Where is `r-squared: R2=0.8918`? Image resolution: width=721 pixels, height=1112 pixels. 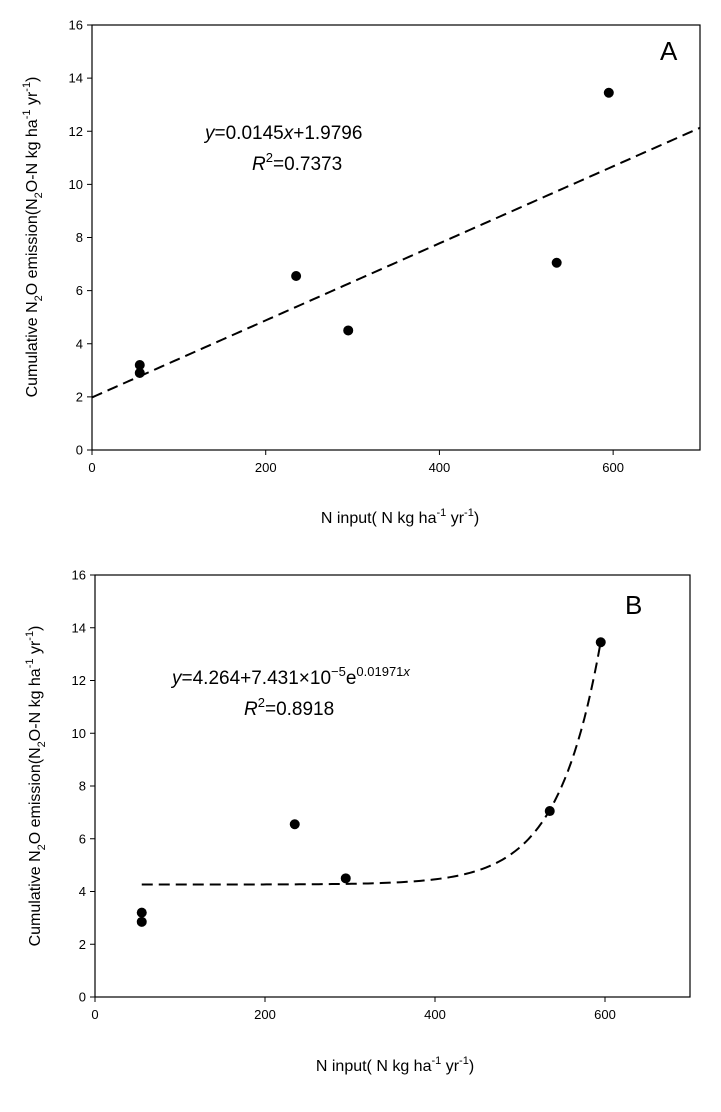 r-squared: R2=0.8918 is located at coordinates (289, 707).